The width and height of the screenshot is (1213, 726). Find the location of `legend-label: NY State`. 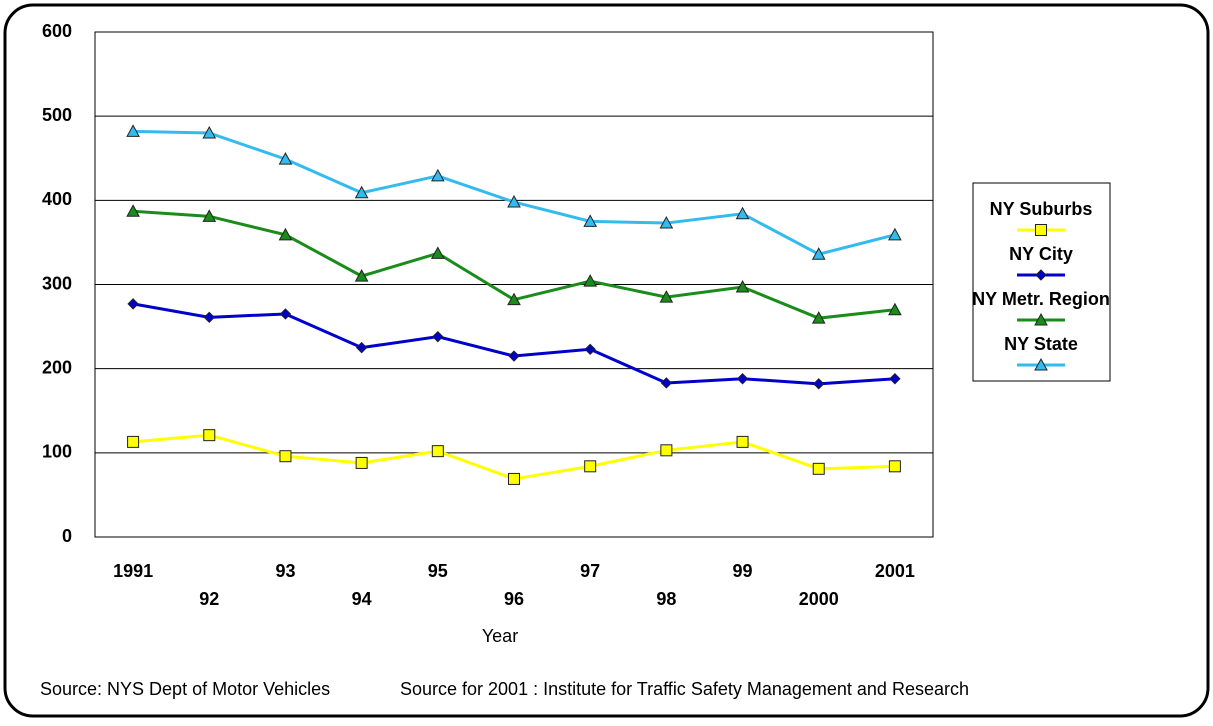

legend-label: NY State is located at coordinates (1041, 344).